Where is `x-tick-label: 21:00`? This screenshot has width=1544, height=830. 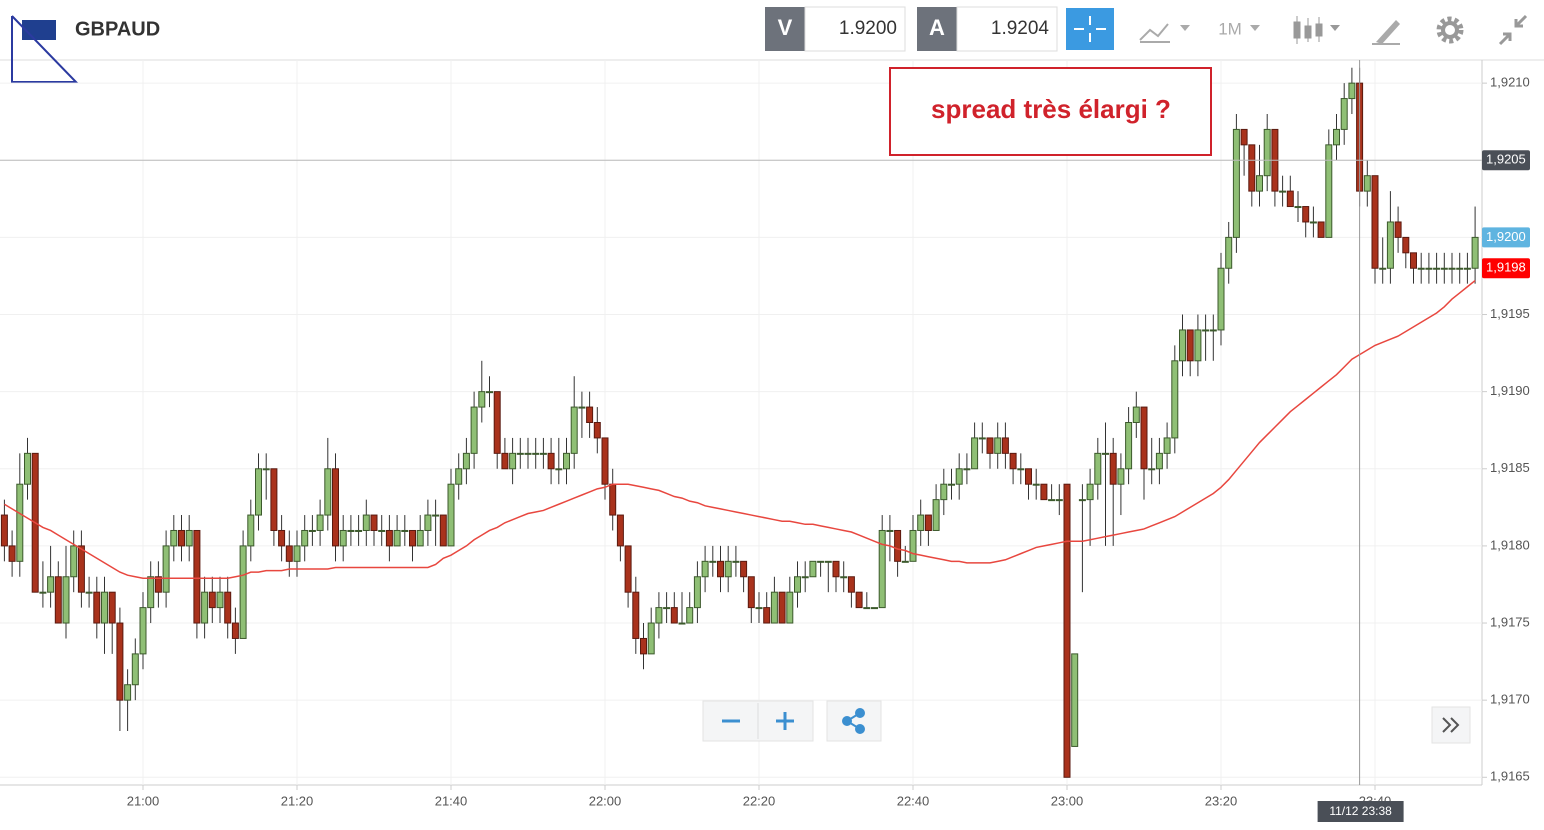 x-tick-label: 21:00 is located at coordinates (143, 800).